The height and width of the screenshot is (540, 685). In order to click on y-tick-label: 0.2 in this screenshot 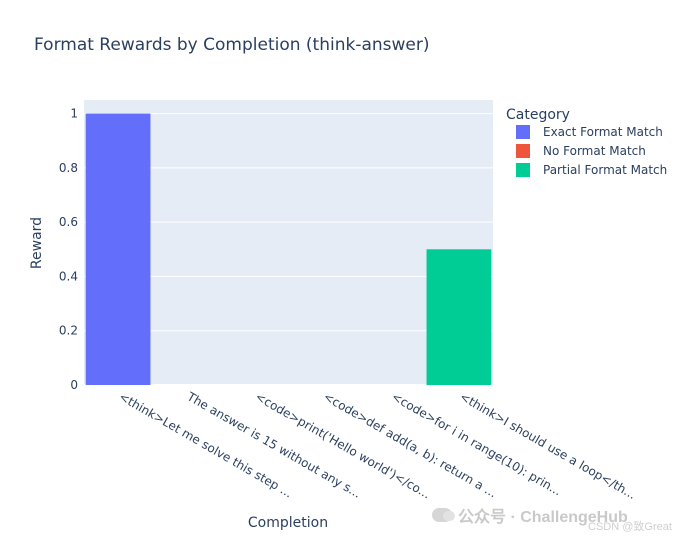, I will do `click(68, 331)`.